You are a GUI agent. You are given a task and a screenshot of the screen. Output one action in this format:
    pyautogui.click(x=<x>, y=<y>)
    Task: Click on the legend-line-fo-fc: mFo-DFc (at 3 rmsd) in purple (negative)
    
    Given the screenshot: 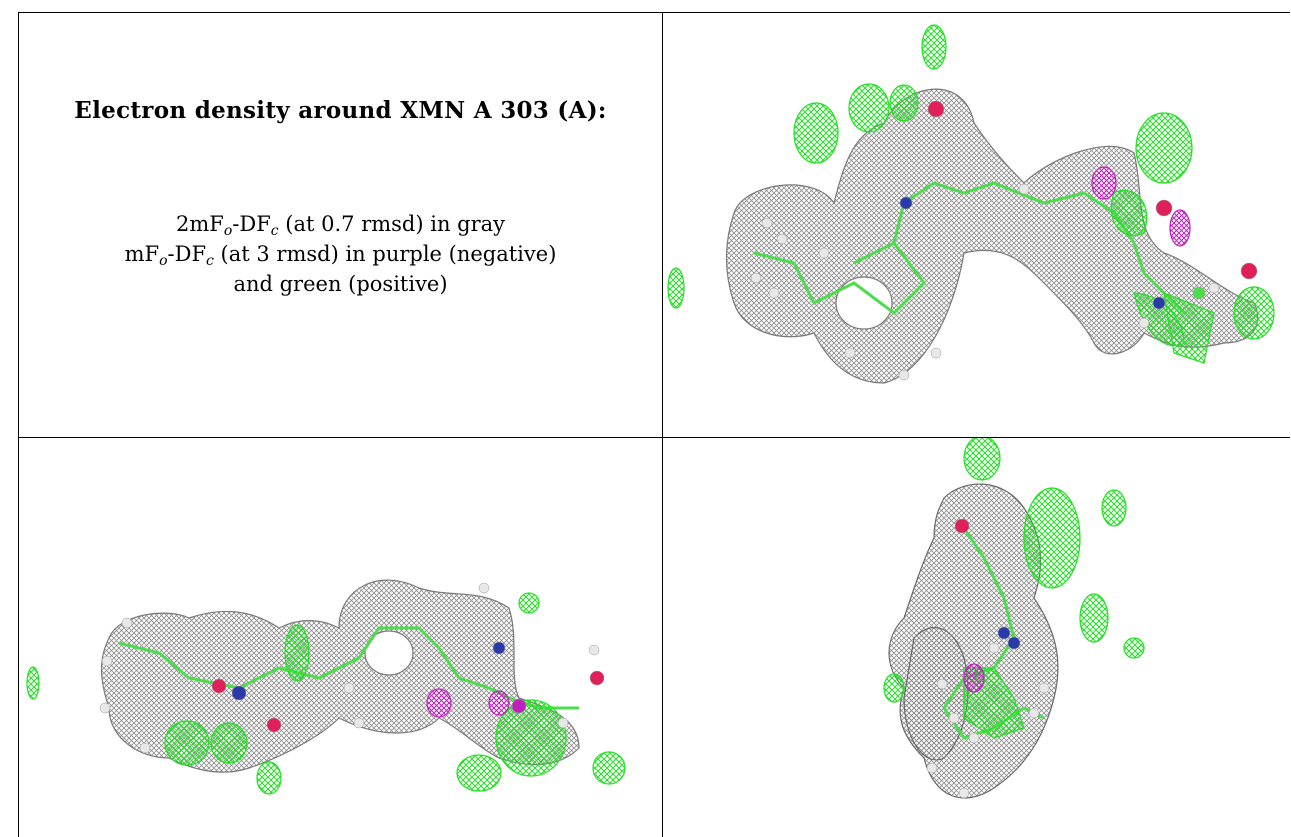 What is the action you would take?
    pyautogui.click(x=340, y=255)
    